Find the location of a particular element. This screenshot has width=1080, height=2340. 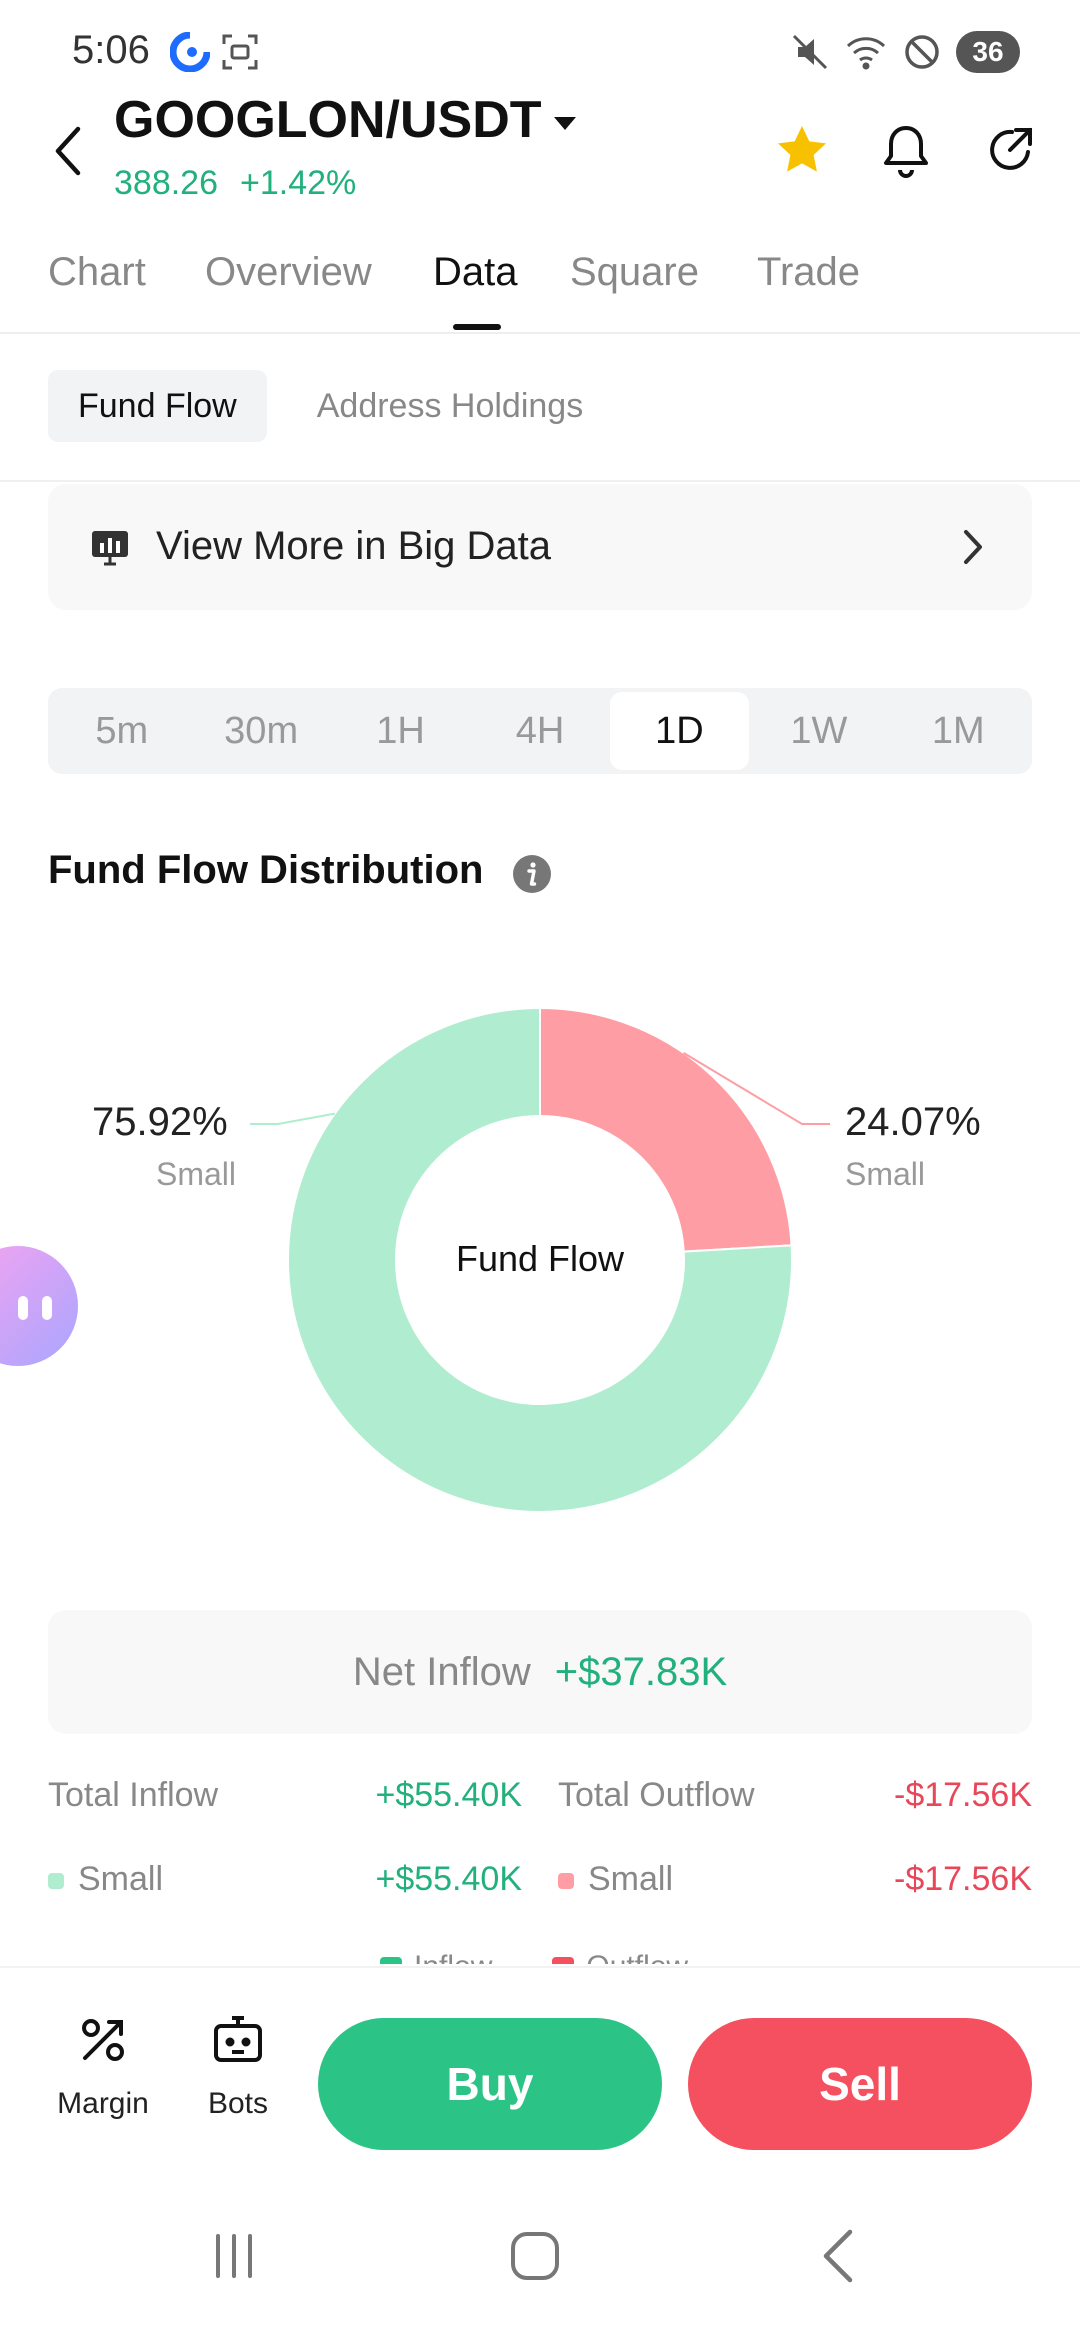

status-icons: 36 is located at coordinates (905, 52).